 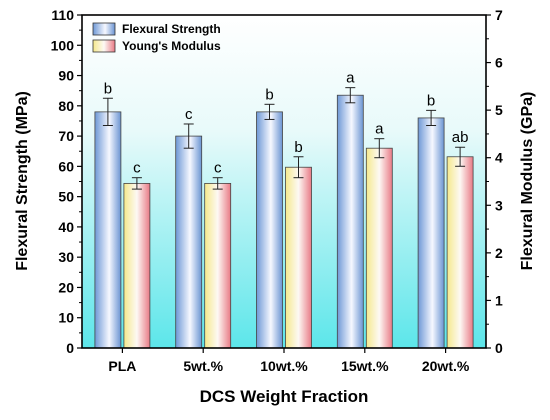 I want to click on y-tick-label-left-1: 10, so click(x=66, y=318).